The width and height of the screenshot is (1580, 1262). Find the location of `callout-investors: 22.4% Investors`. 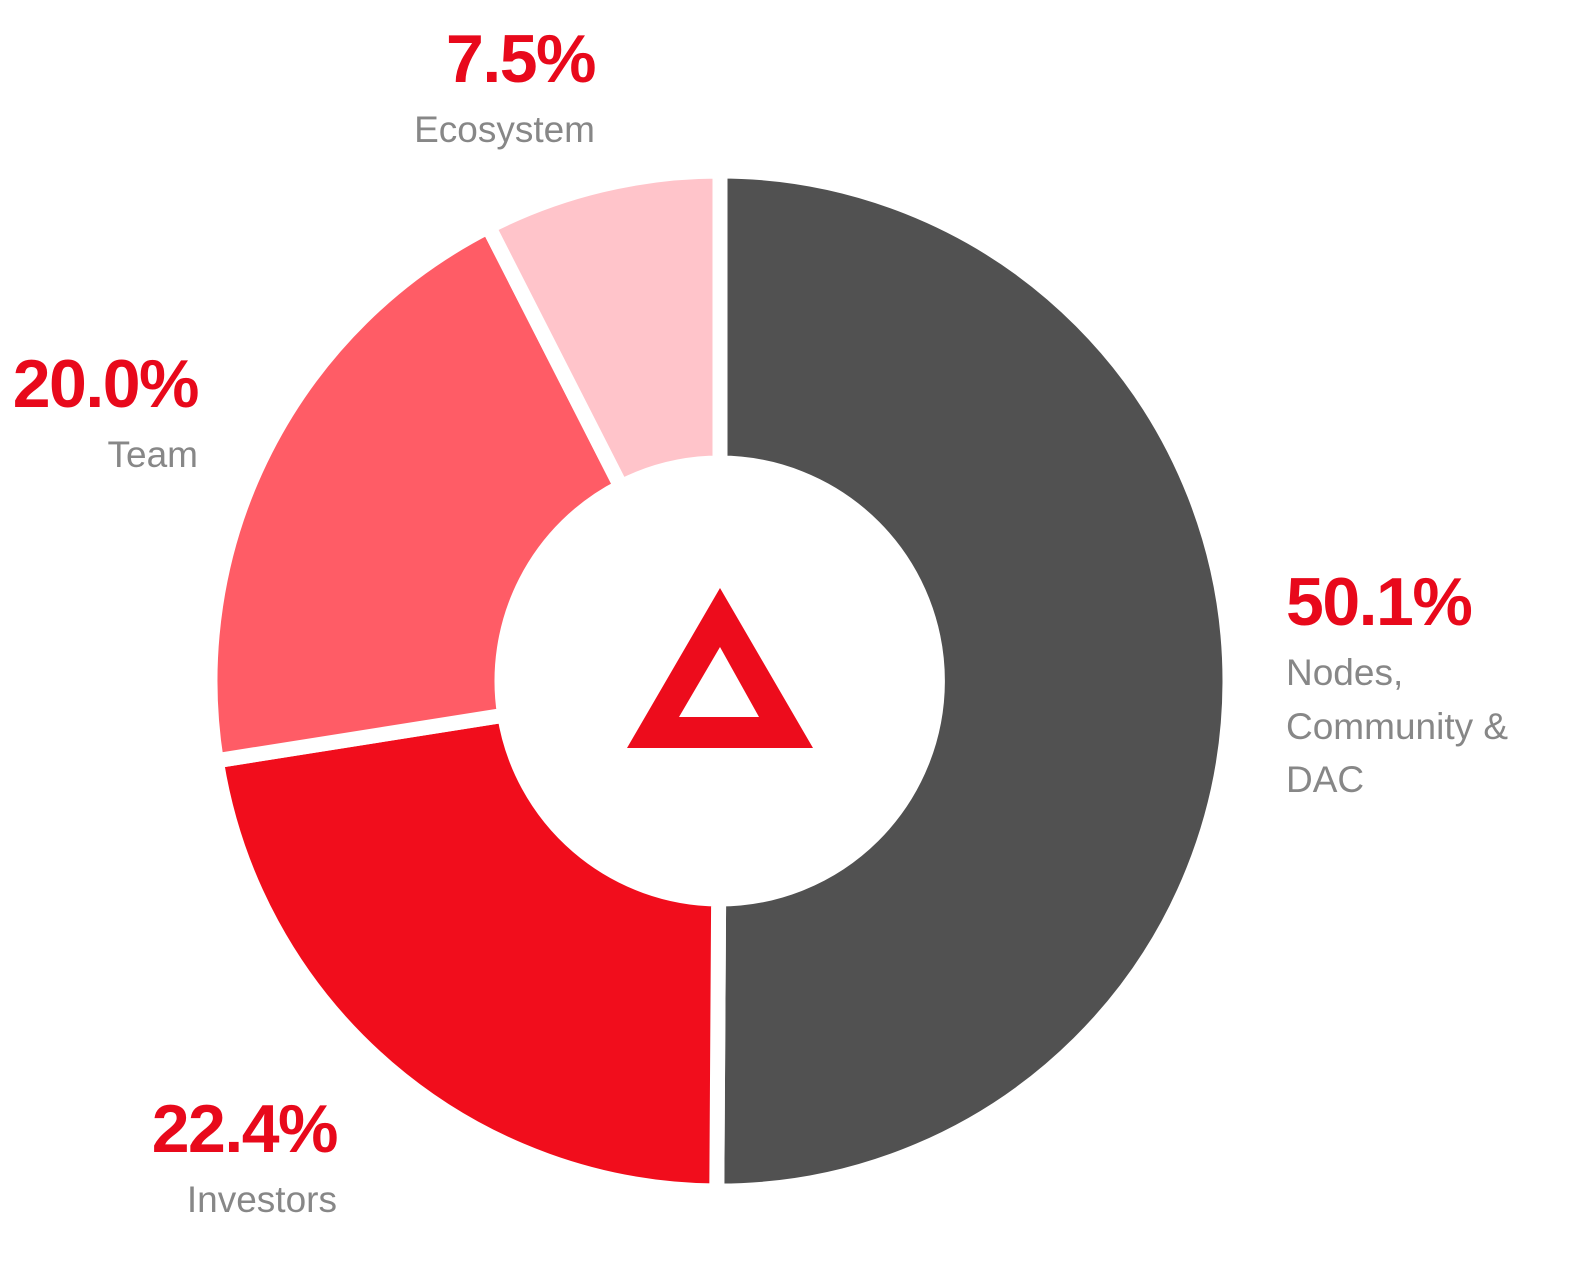

callout-investors: 22.4% Investors is located at coordinates (169, 1159).